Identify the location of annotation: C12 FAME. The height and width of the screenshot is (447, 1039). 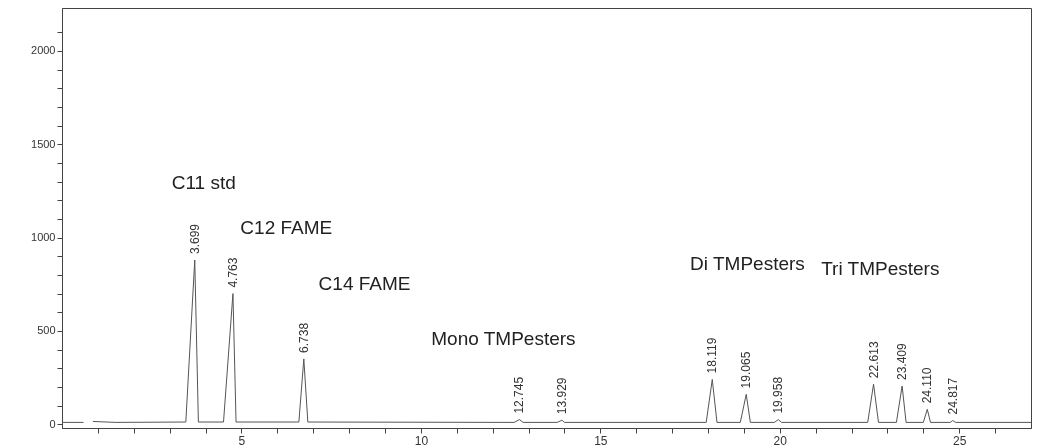
(286, 227).